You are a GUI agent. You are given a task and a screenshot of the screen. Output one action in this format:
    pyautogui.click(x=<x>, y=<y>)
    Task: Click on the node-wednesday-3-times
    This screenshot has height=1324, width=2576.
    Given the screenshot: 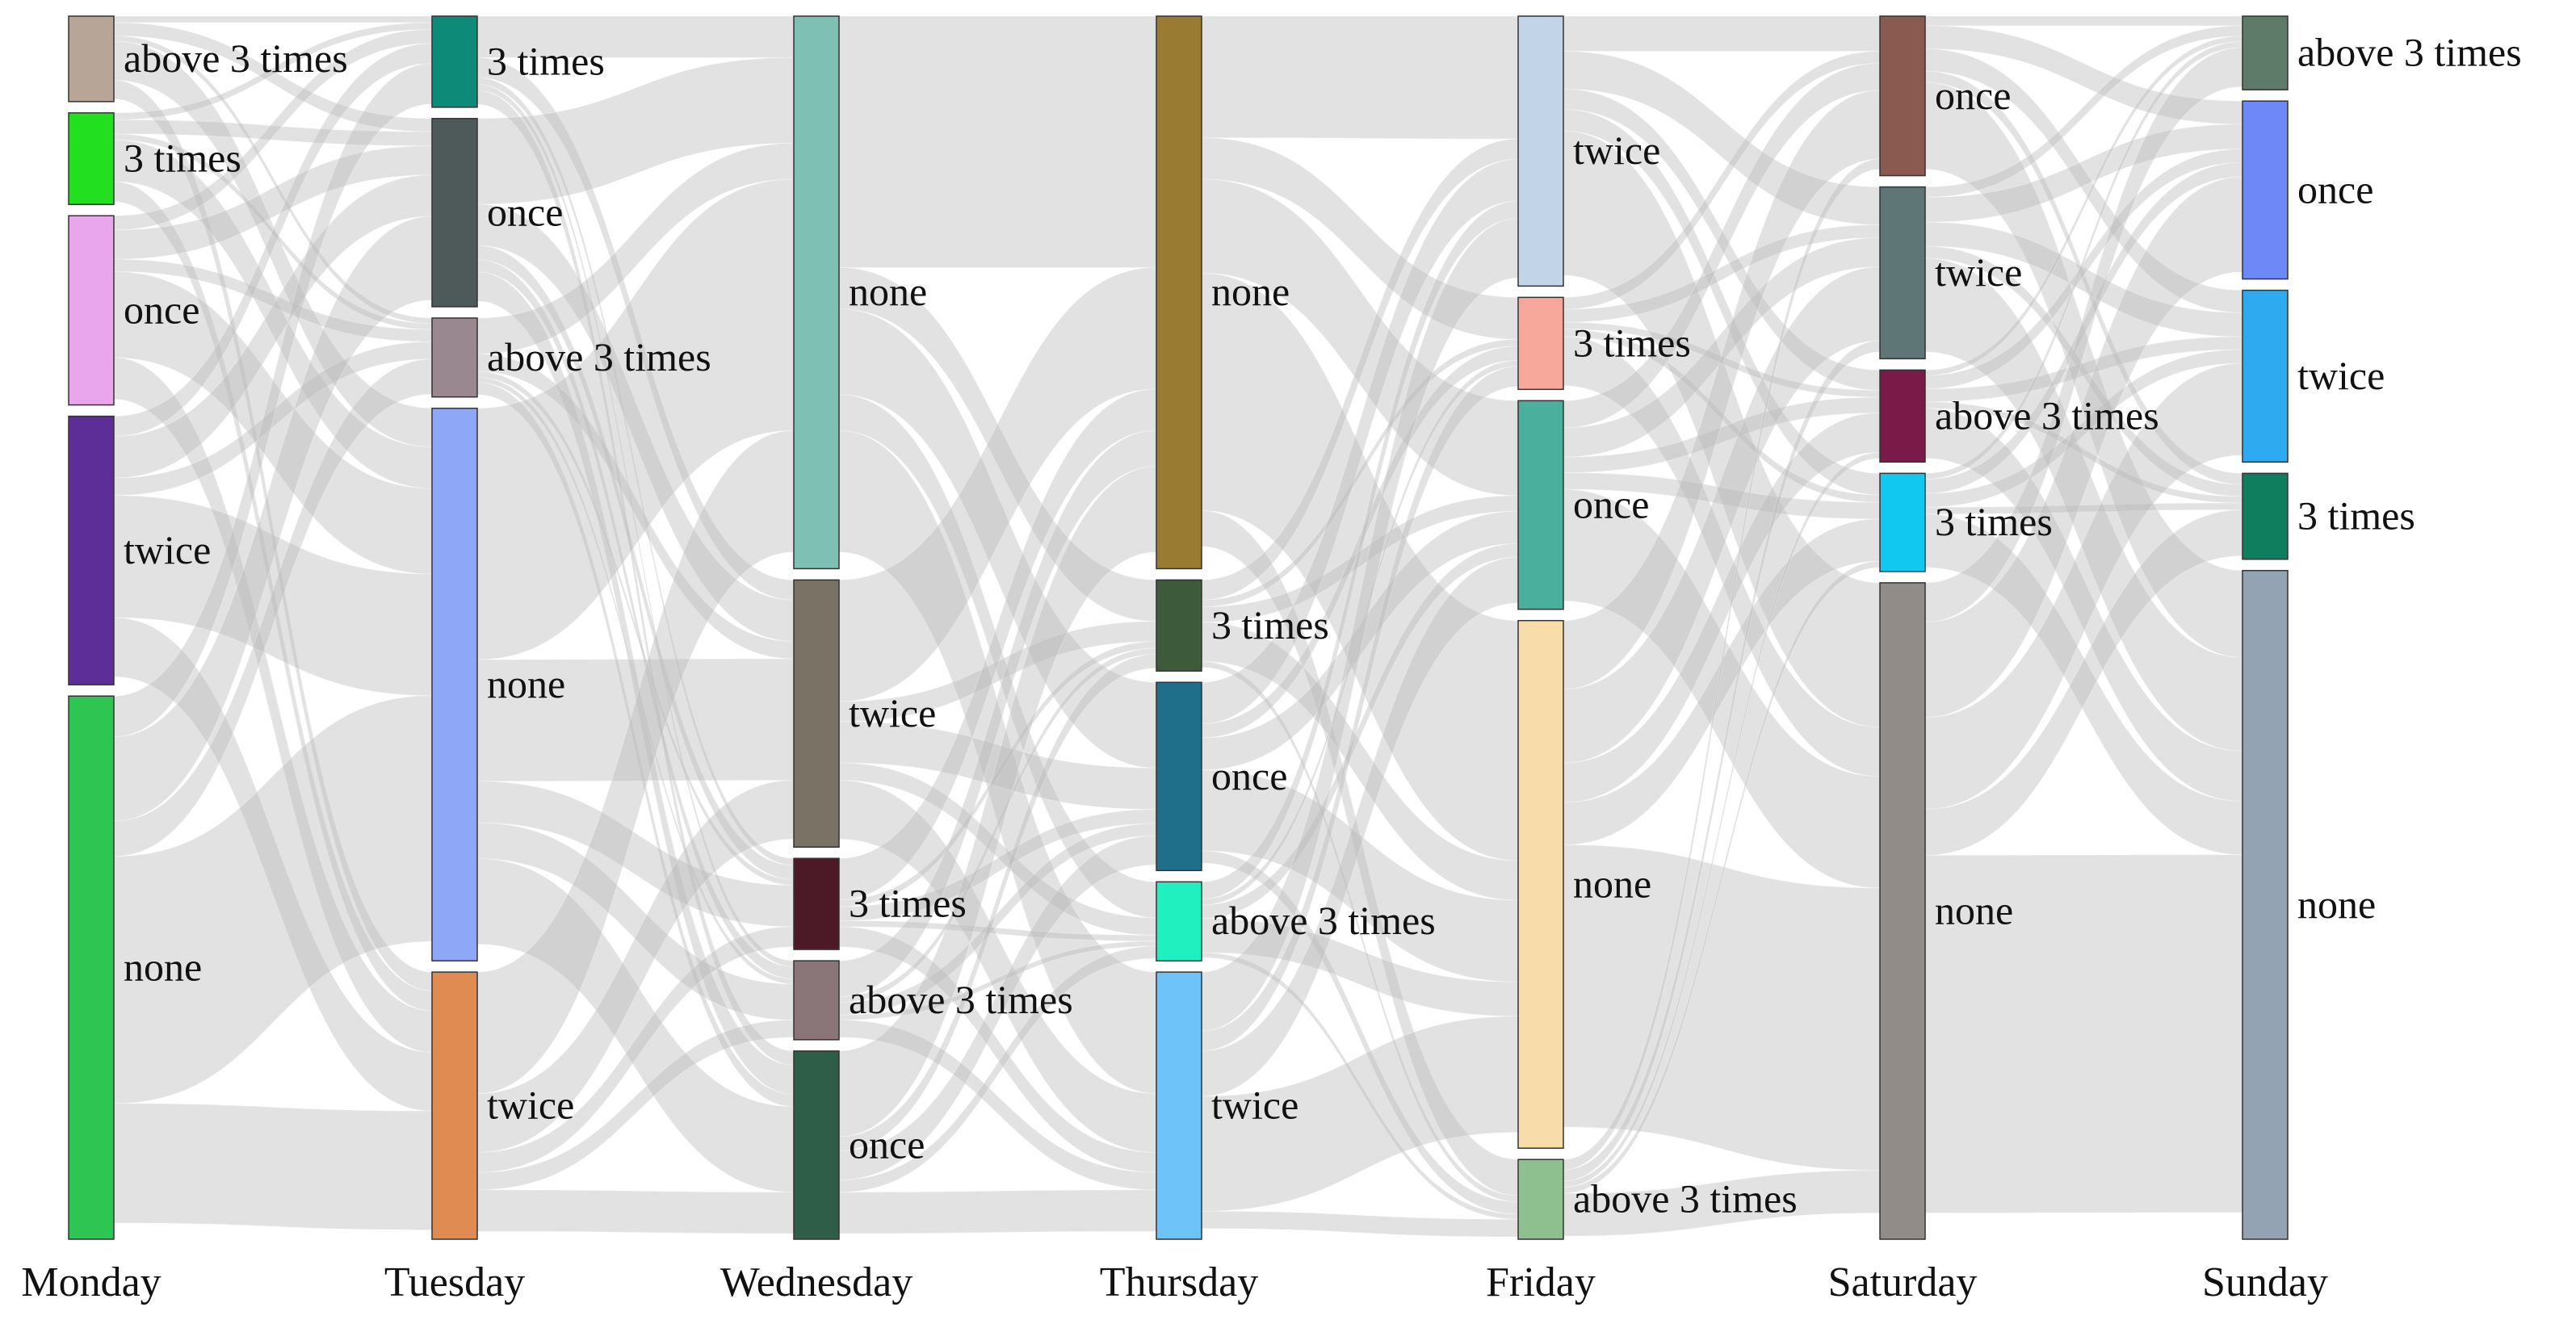 What is the action you would take?
    pyautogui.click(x=816, y=903)
    